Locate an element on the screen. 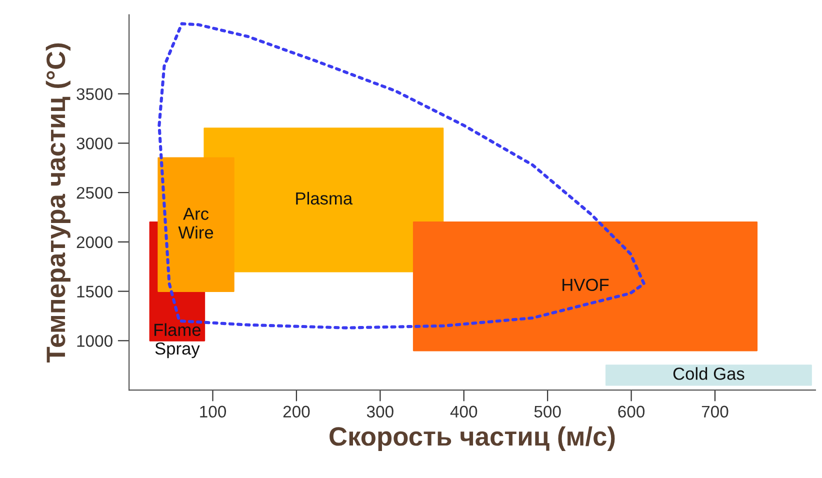 The height and width of the screenshot is (478, 822). y-axis-title: Температура частиц (°C) is located at coordinates (58, 202).